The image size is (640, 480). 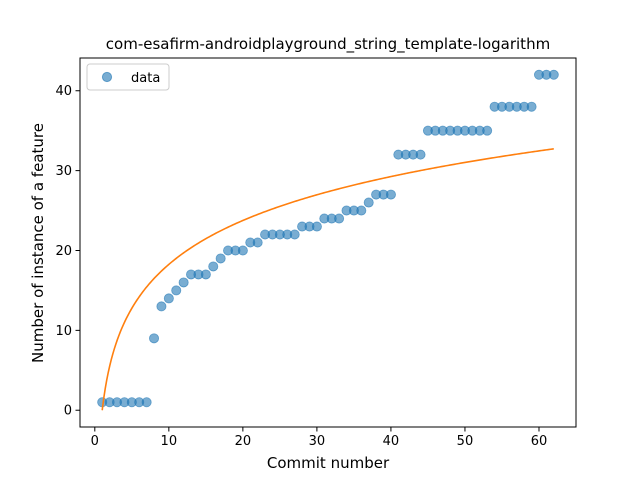 I want to click on x-tick-label: 50, so click(x=465, y=441).